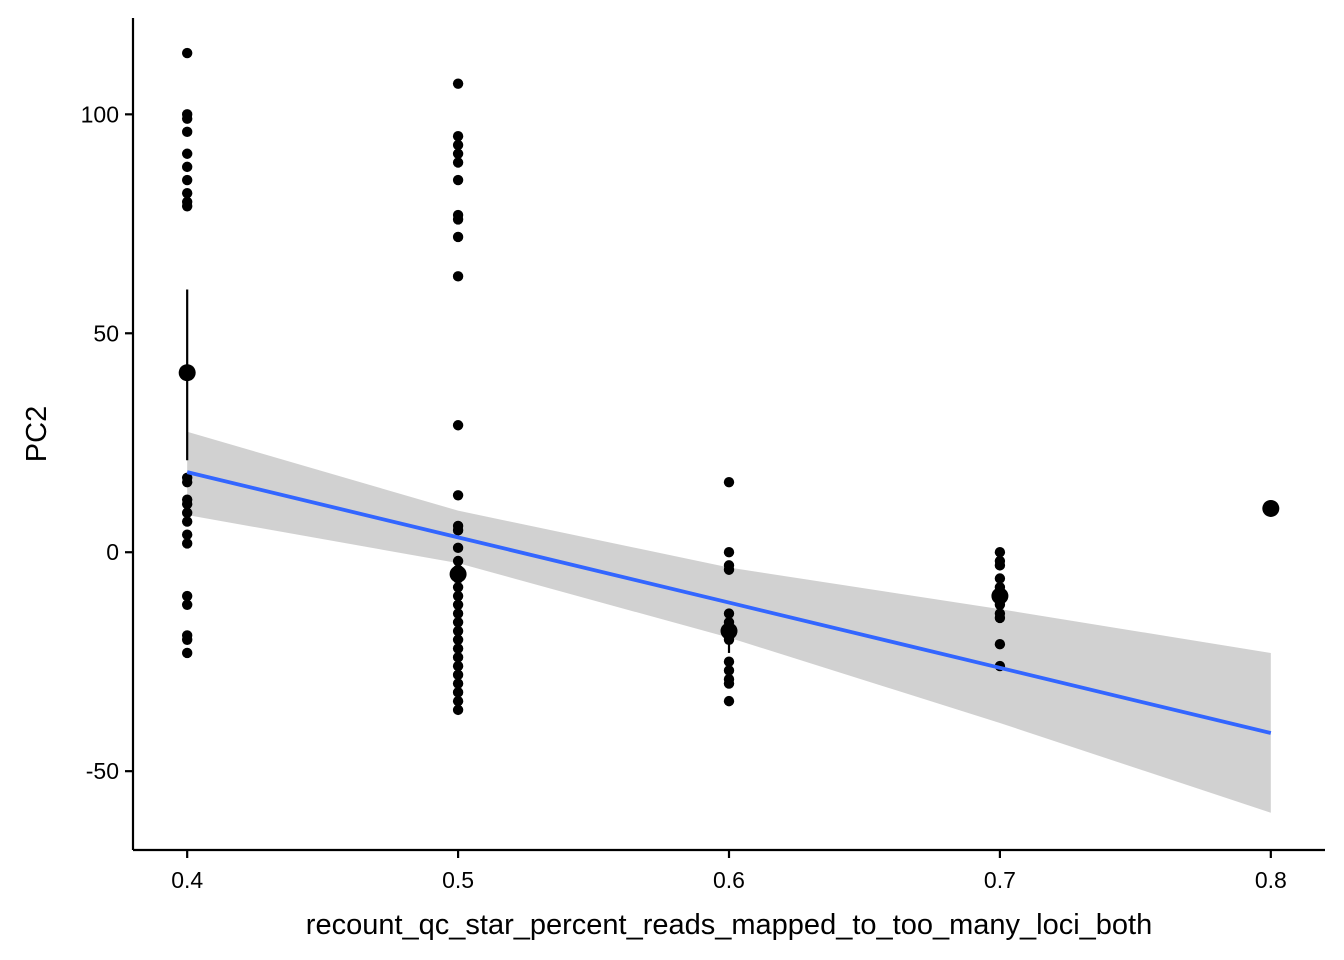 The height and width of the screenshot is (960, 1344). I want to click on y-tick-label: 100, so click(100, 114).